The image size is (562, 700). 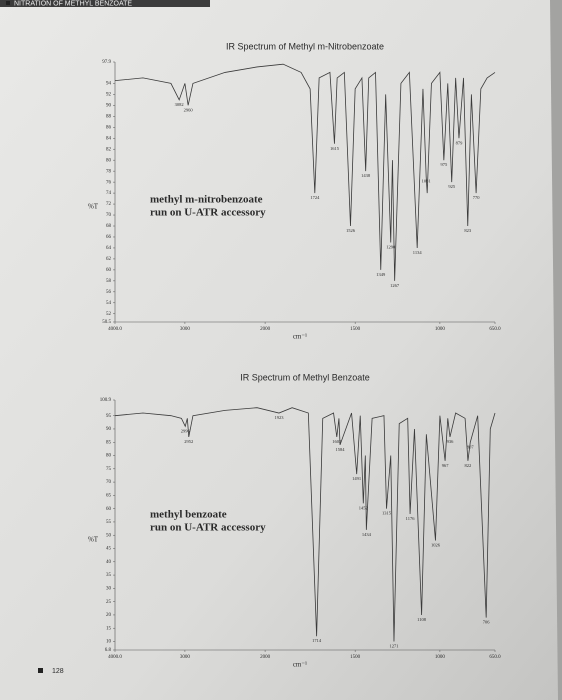 I want to click on chart-title: IR Spectrum of Methyl m-Nitrobenzoate, so click(x=305, y=46).